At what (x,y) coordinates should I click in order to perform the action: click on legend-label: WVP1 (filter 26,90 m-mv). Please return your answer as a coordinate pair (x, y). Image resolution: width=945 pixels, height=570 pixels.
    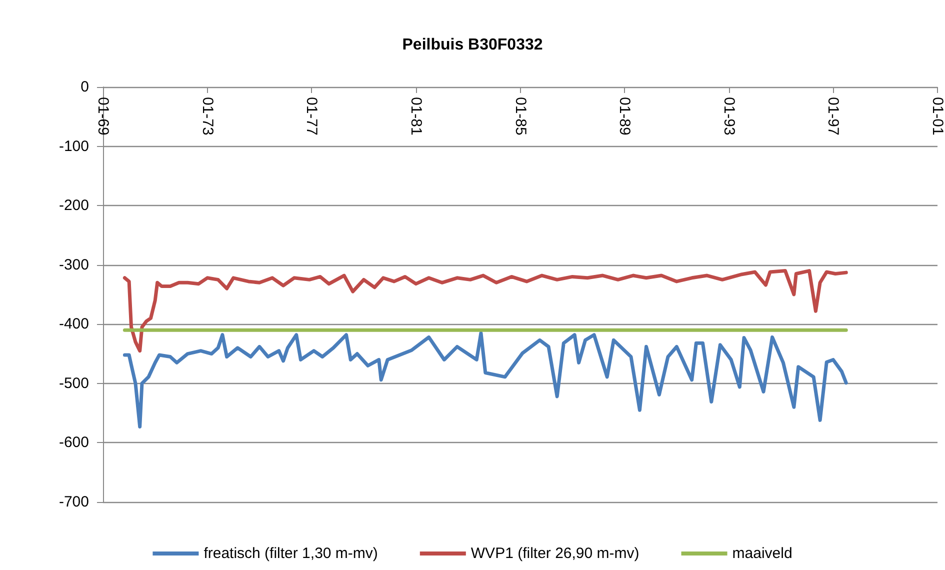
    Looking at the image, I should click on (555, 553).